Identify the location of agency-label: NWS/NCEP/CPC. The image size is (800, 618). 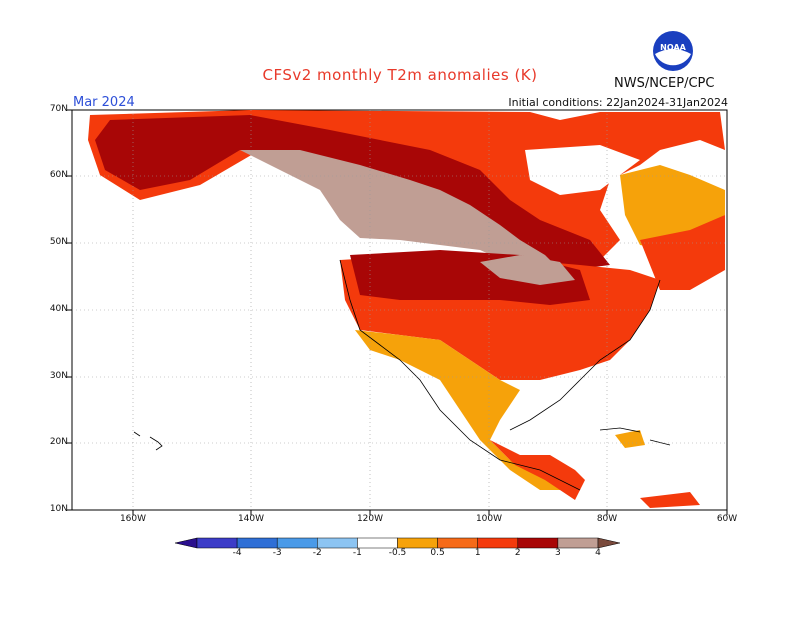
(664, 83).